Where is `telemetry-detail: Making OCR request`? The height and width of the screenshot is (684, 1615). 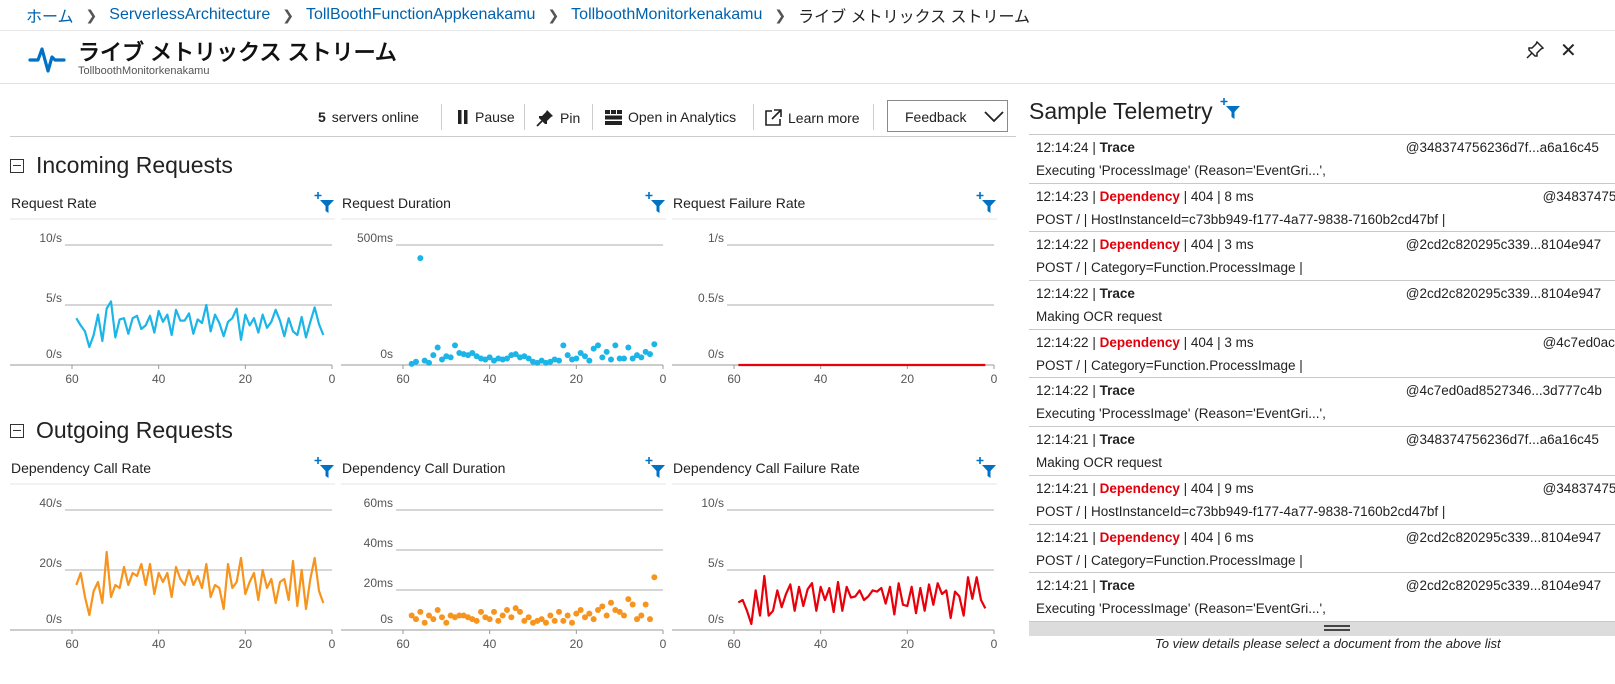
telemetry-detail: Making OCR request is located at coordinates (1099, 317).